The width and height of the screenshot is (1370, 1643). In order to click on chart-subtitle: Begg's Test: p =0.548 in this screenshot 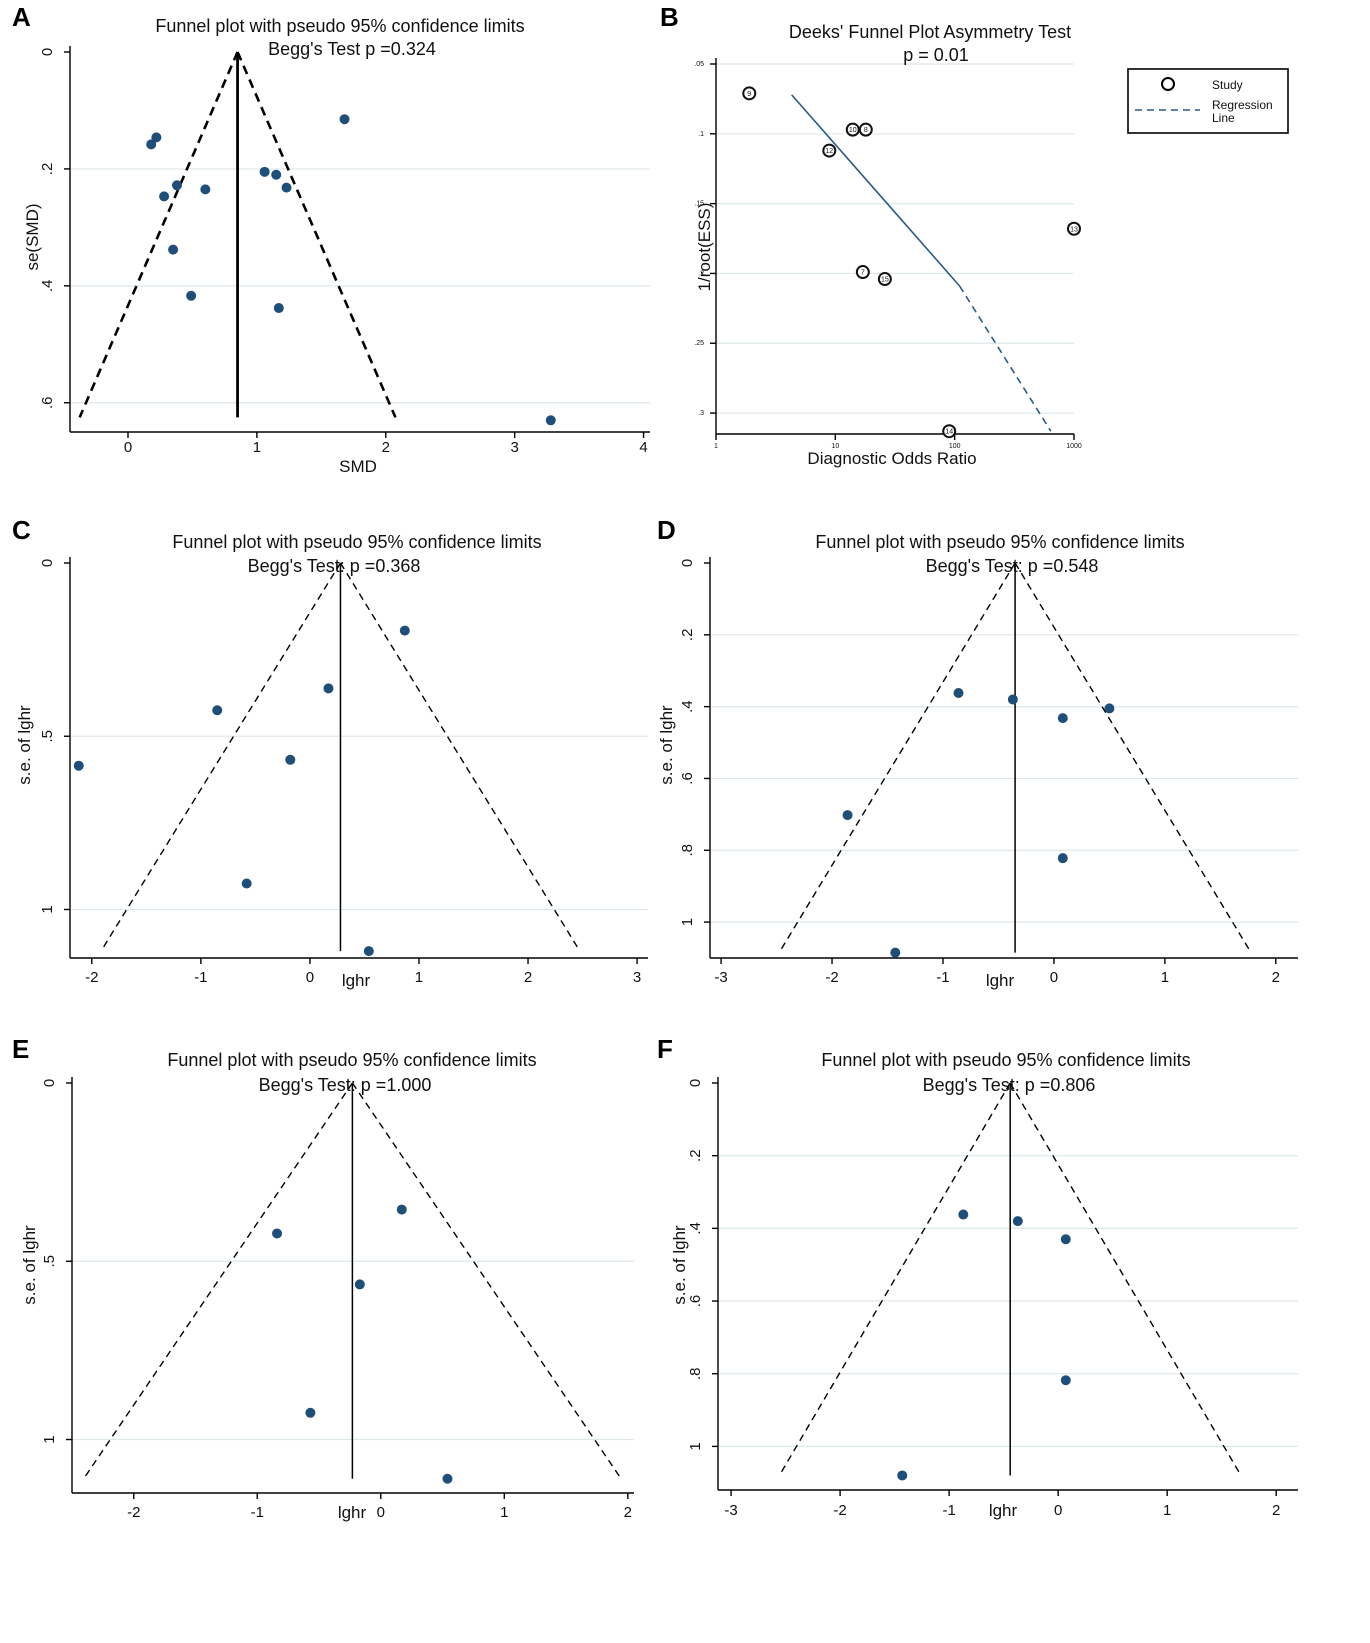, I will do `click(1012, 566)`.